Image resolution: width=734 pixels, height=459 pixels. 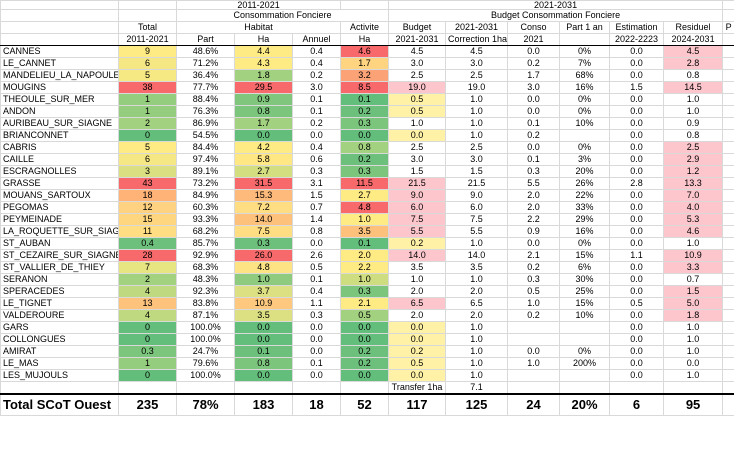 I want to click on cell-annuel: 0.3, so click(x=316, y=315).